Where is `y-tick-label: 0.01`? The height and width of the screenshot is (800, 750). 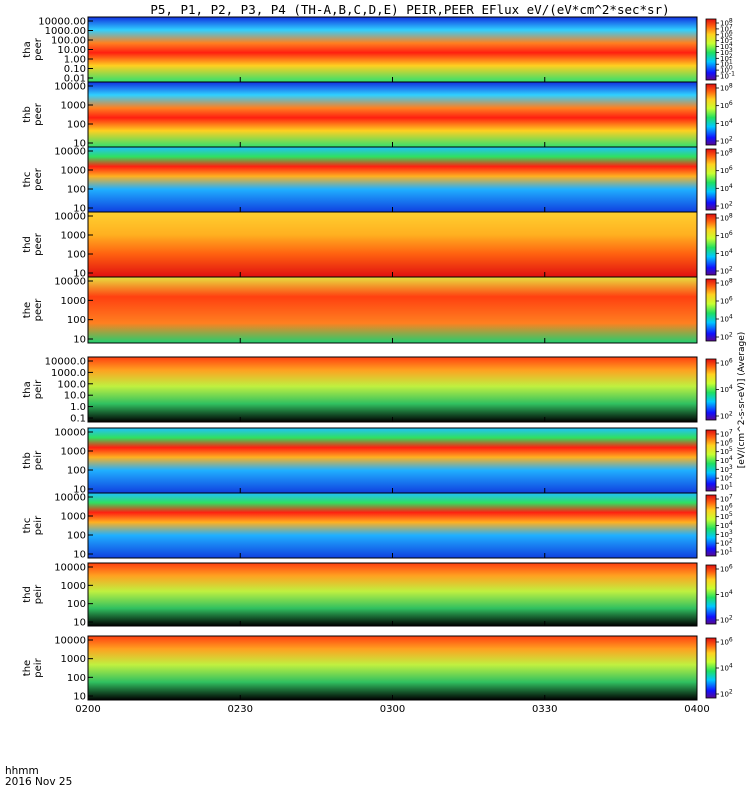
y-tick-label: 0.01 is located at coordinates (75, 79).